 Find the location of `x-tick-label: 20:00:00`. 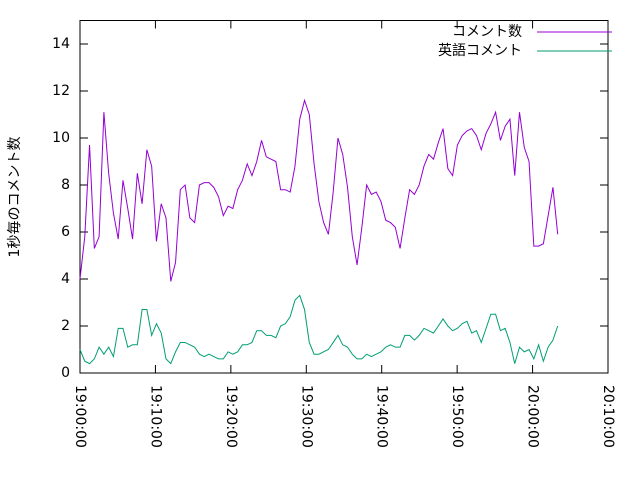

x-tick-label: 20:00:00 is located at coordinates (533, 416).